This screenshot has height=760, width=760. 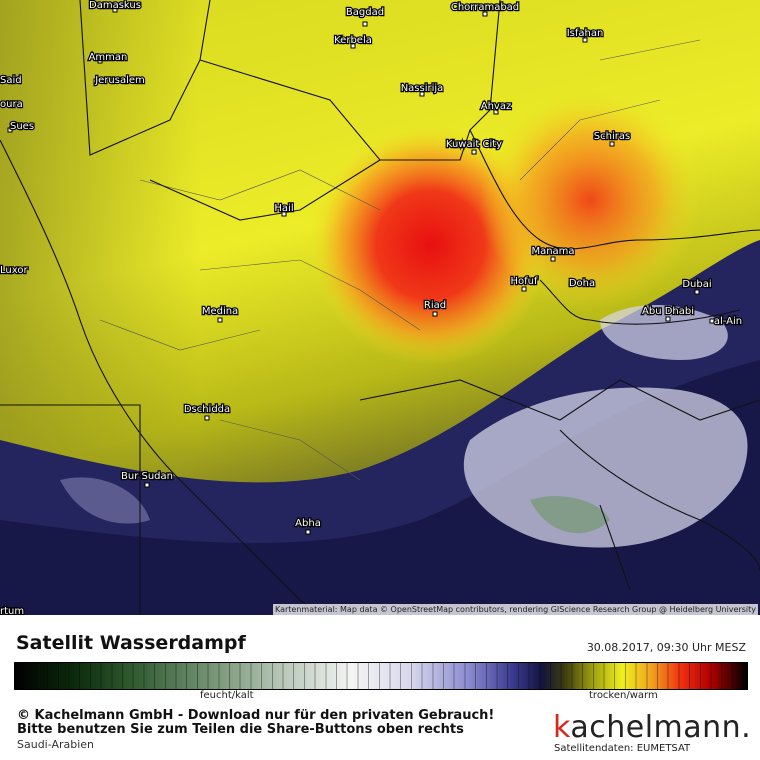 What do you see at coordinates (119, 80) in the screenshot?
I see `city-label: Jerusalem` at bounding box center [119, 80].